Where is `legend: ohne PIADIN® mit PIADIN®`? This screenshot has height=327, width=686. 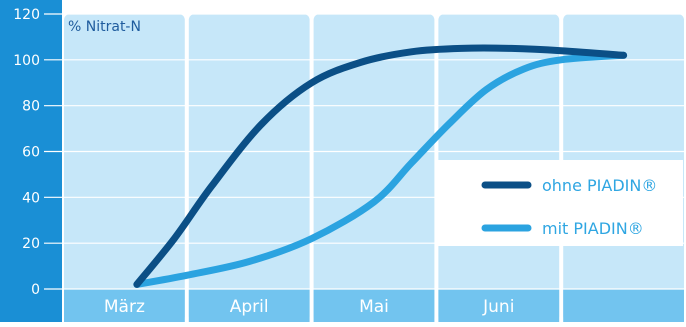
legend: ohne PIADIN® mit PIADIN® is located at coordinates (560, 203).